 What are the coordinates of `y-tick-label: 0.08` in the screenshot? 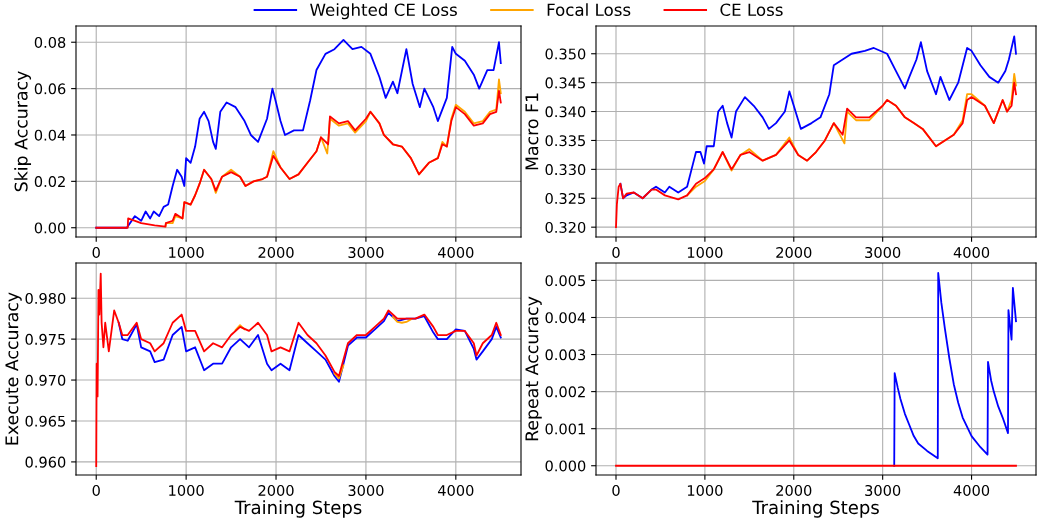 It's located at (50, 42).